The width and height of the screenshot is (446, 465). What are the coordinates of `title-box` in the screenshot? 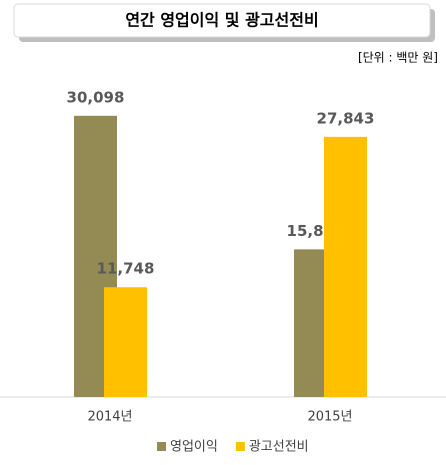 It's located at (222, 20).